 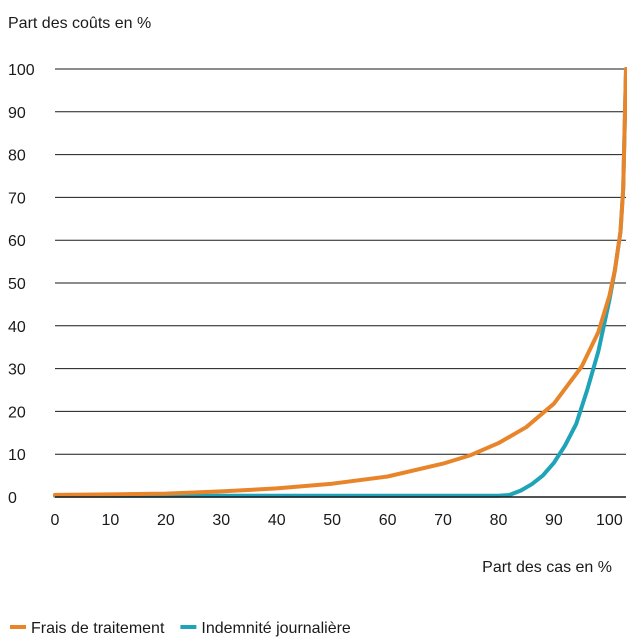 What do you see at coordinates (55, 520) in the screenshot?
I see `x-tick-label: 0` at bounding box center [55, 520].